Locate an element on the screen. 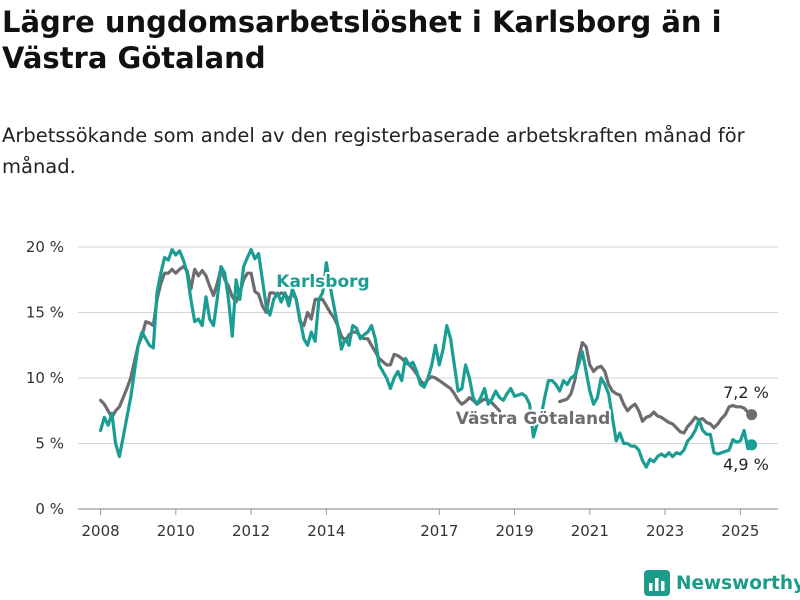  x-tick-label: 2012 is located at coordinates (251, 531).